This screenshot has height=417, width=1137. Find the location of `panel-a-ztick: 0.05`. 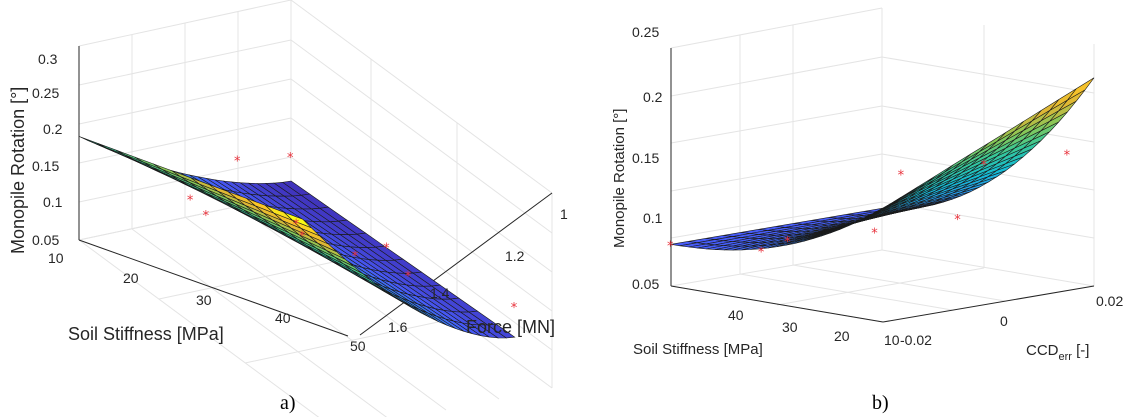

panel-a-ztick: 0.05 is located at coordinates (45, 240).